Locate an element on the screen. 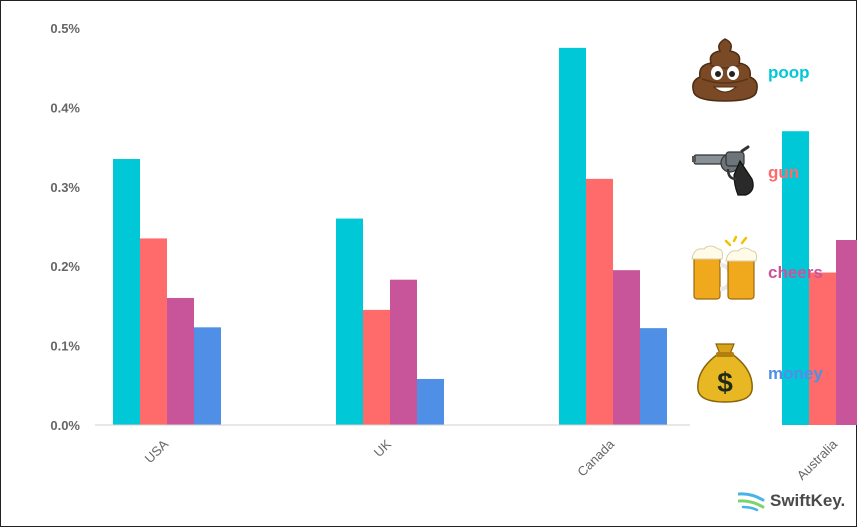 The image size is (857, 527). beer-mugs-icon is located at coordinates (725, 272).